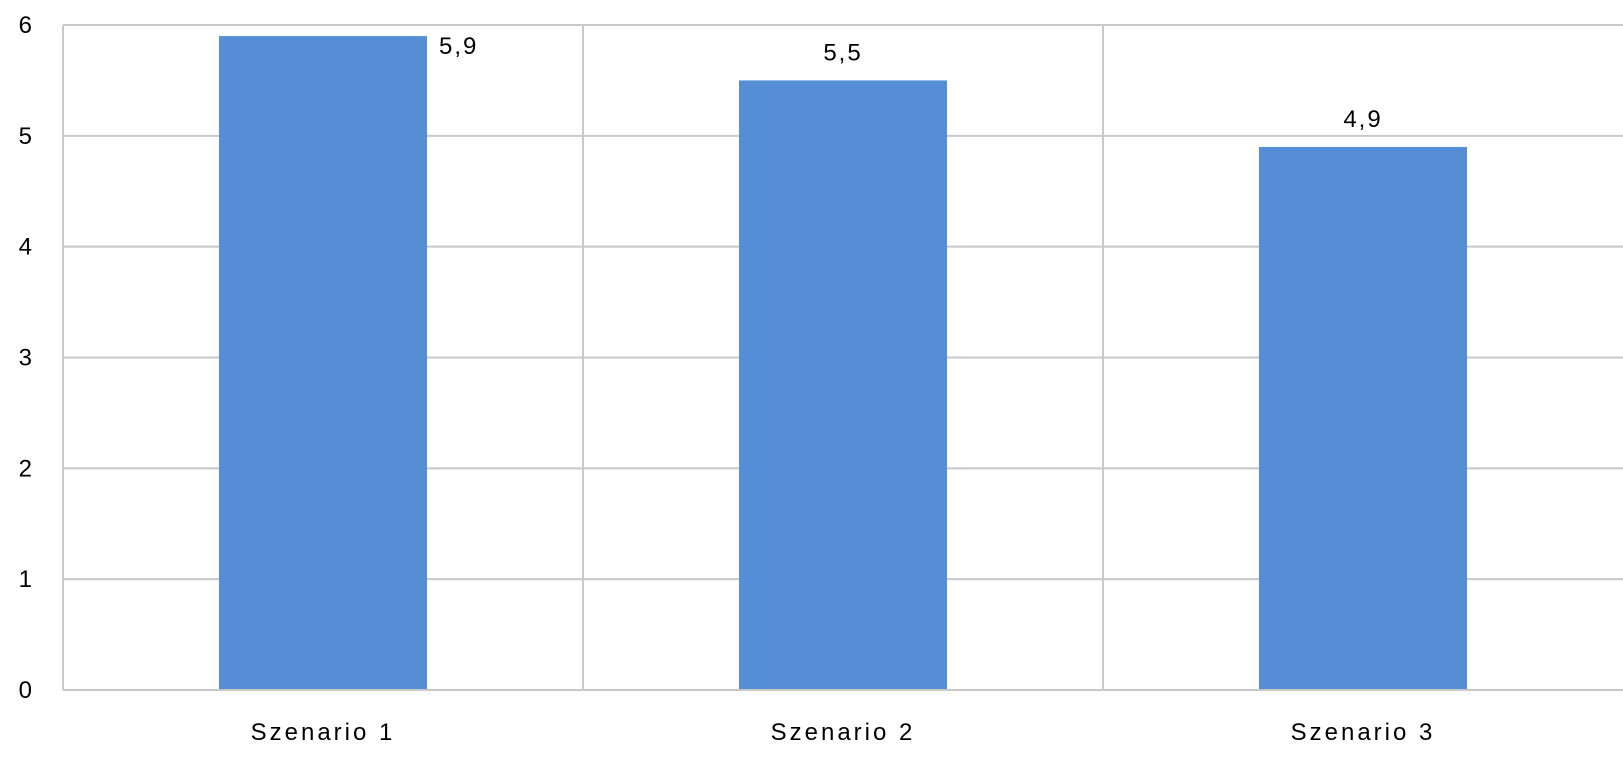  I want to click on y-tick-label: 3, so click(25, 358).